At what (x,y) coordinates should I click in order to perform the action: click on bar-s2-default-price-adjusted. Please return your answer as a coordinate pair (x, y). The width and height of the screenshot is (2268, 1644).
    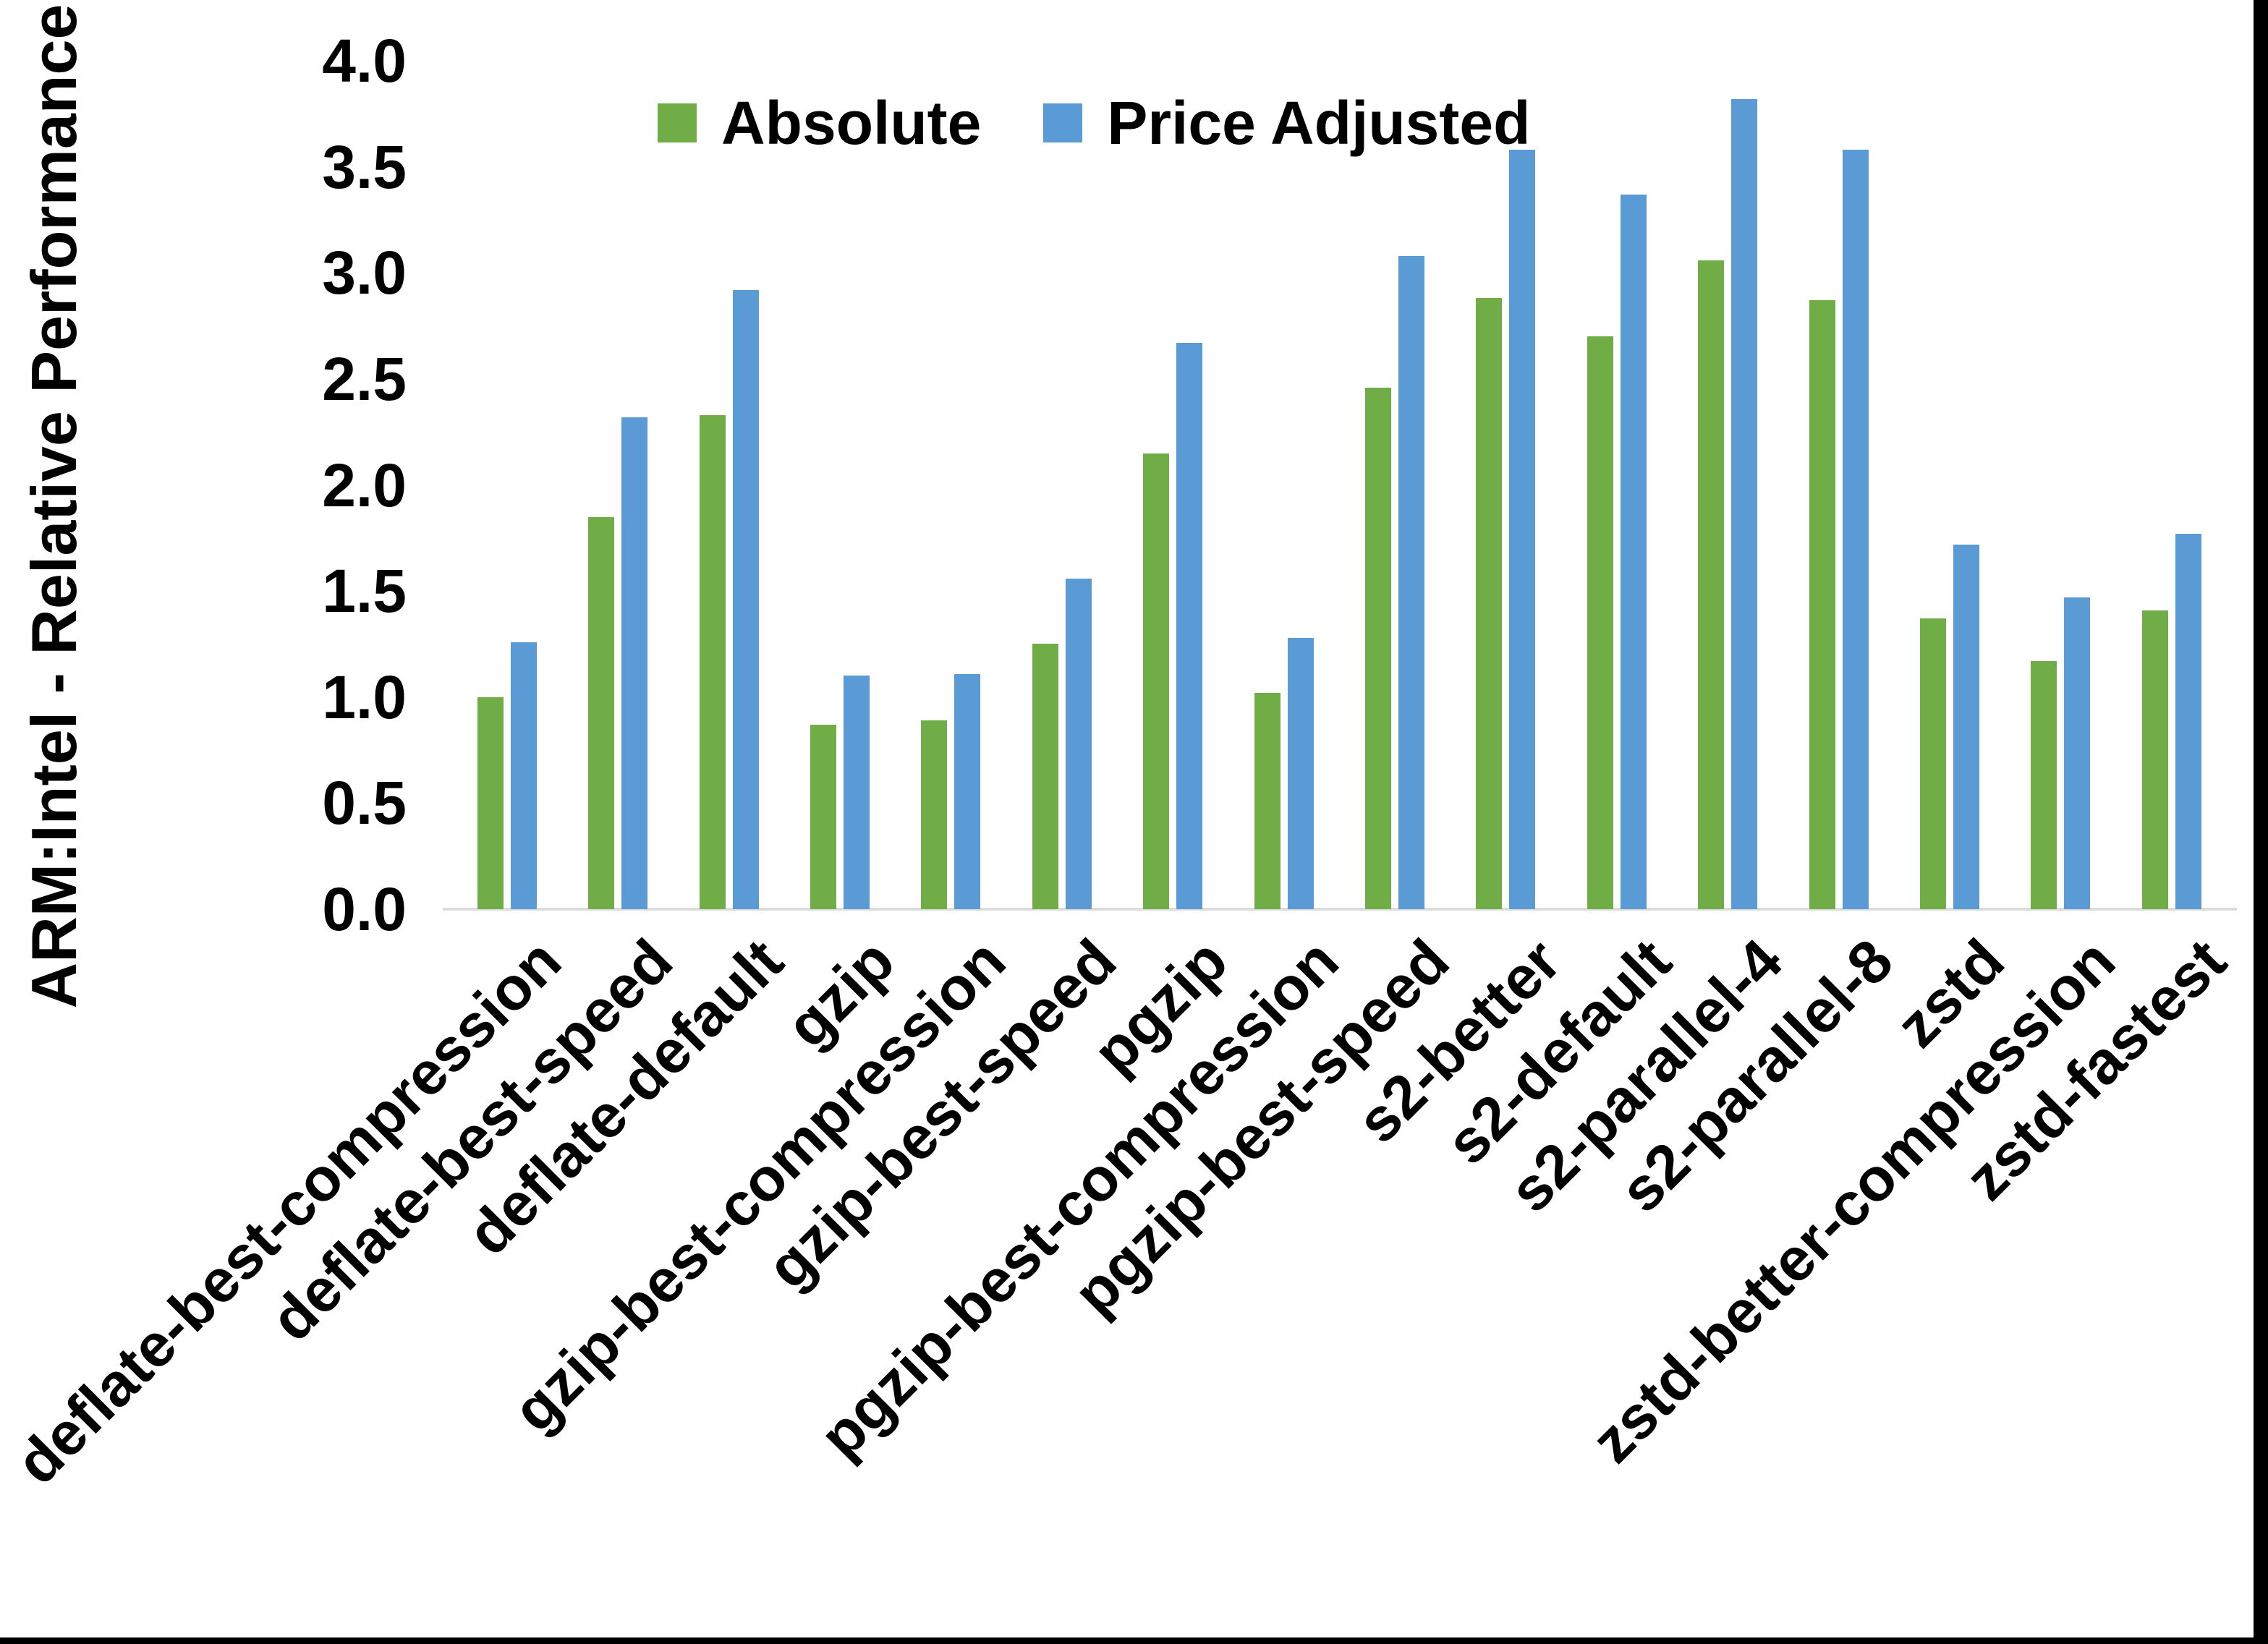
    Looking at the image, I should click on (1633, 551).